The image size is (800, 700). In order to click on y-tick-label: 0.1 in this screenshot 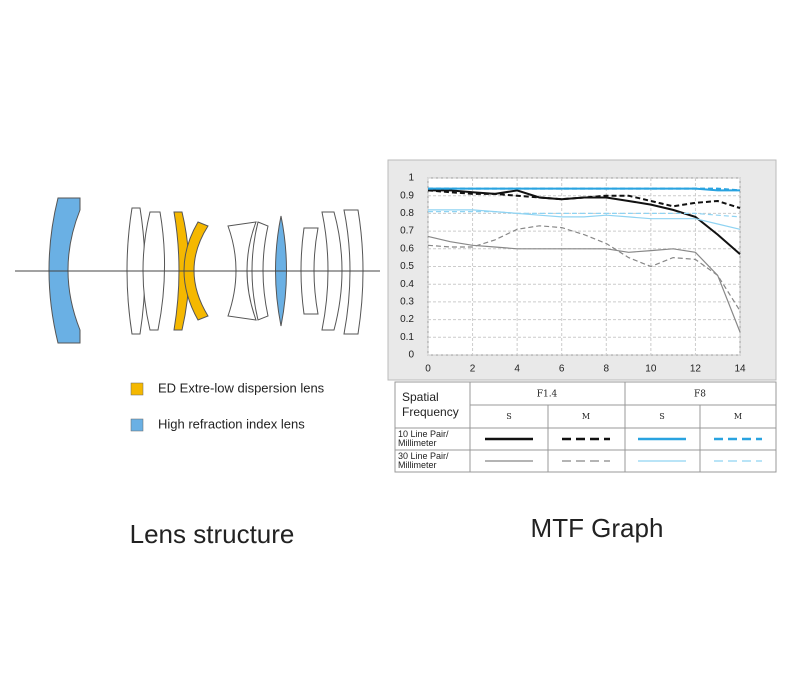, I will do `click(407, 337)`.